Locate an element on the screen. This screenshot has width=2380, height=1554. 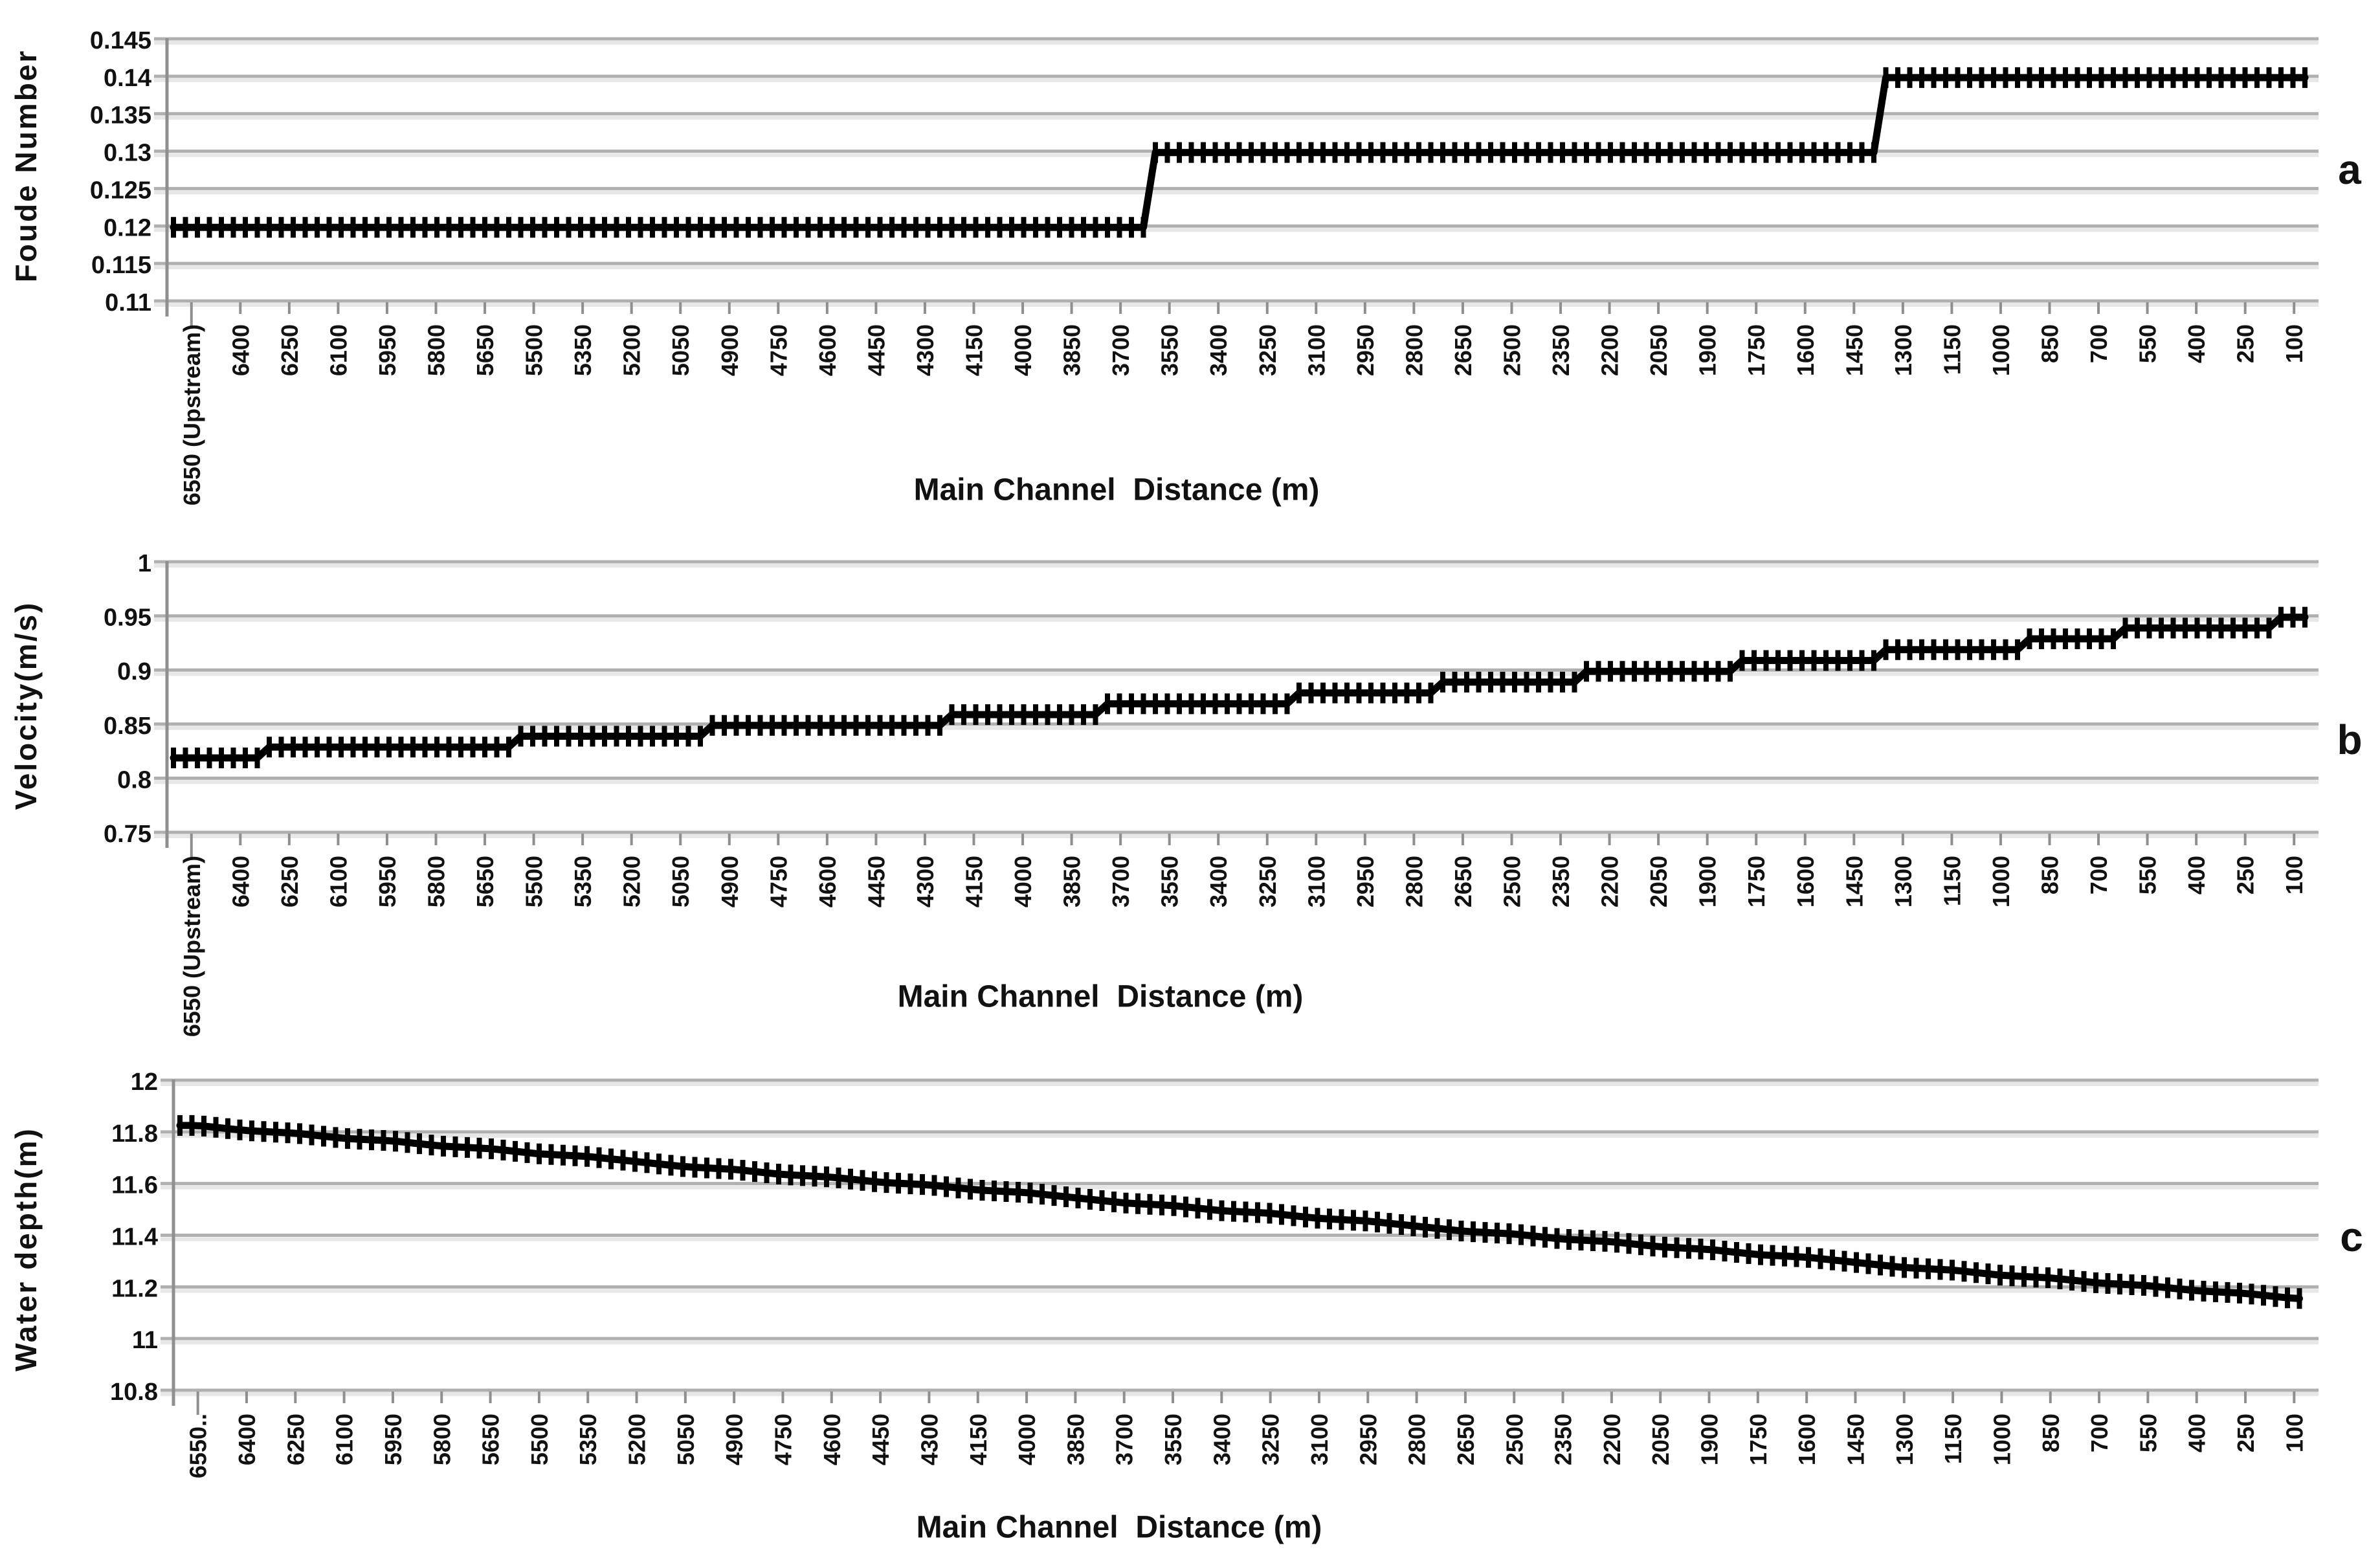
x-tick-label: 5200 is located at coordinates (632, 350).